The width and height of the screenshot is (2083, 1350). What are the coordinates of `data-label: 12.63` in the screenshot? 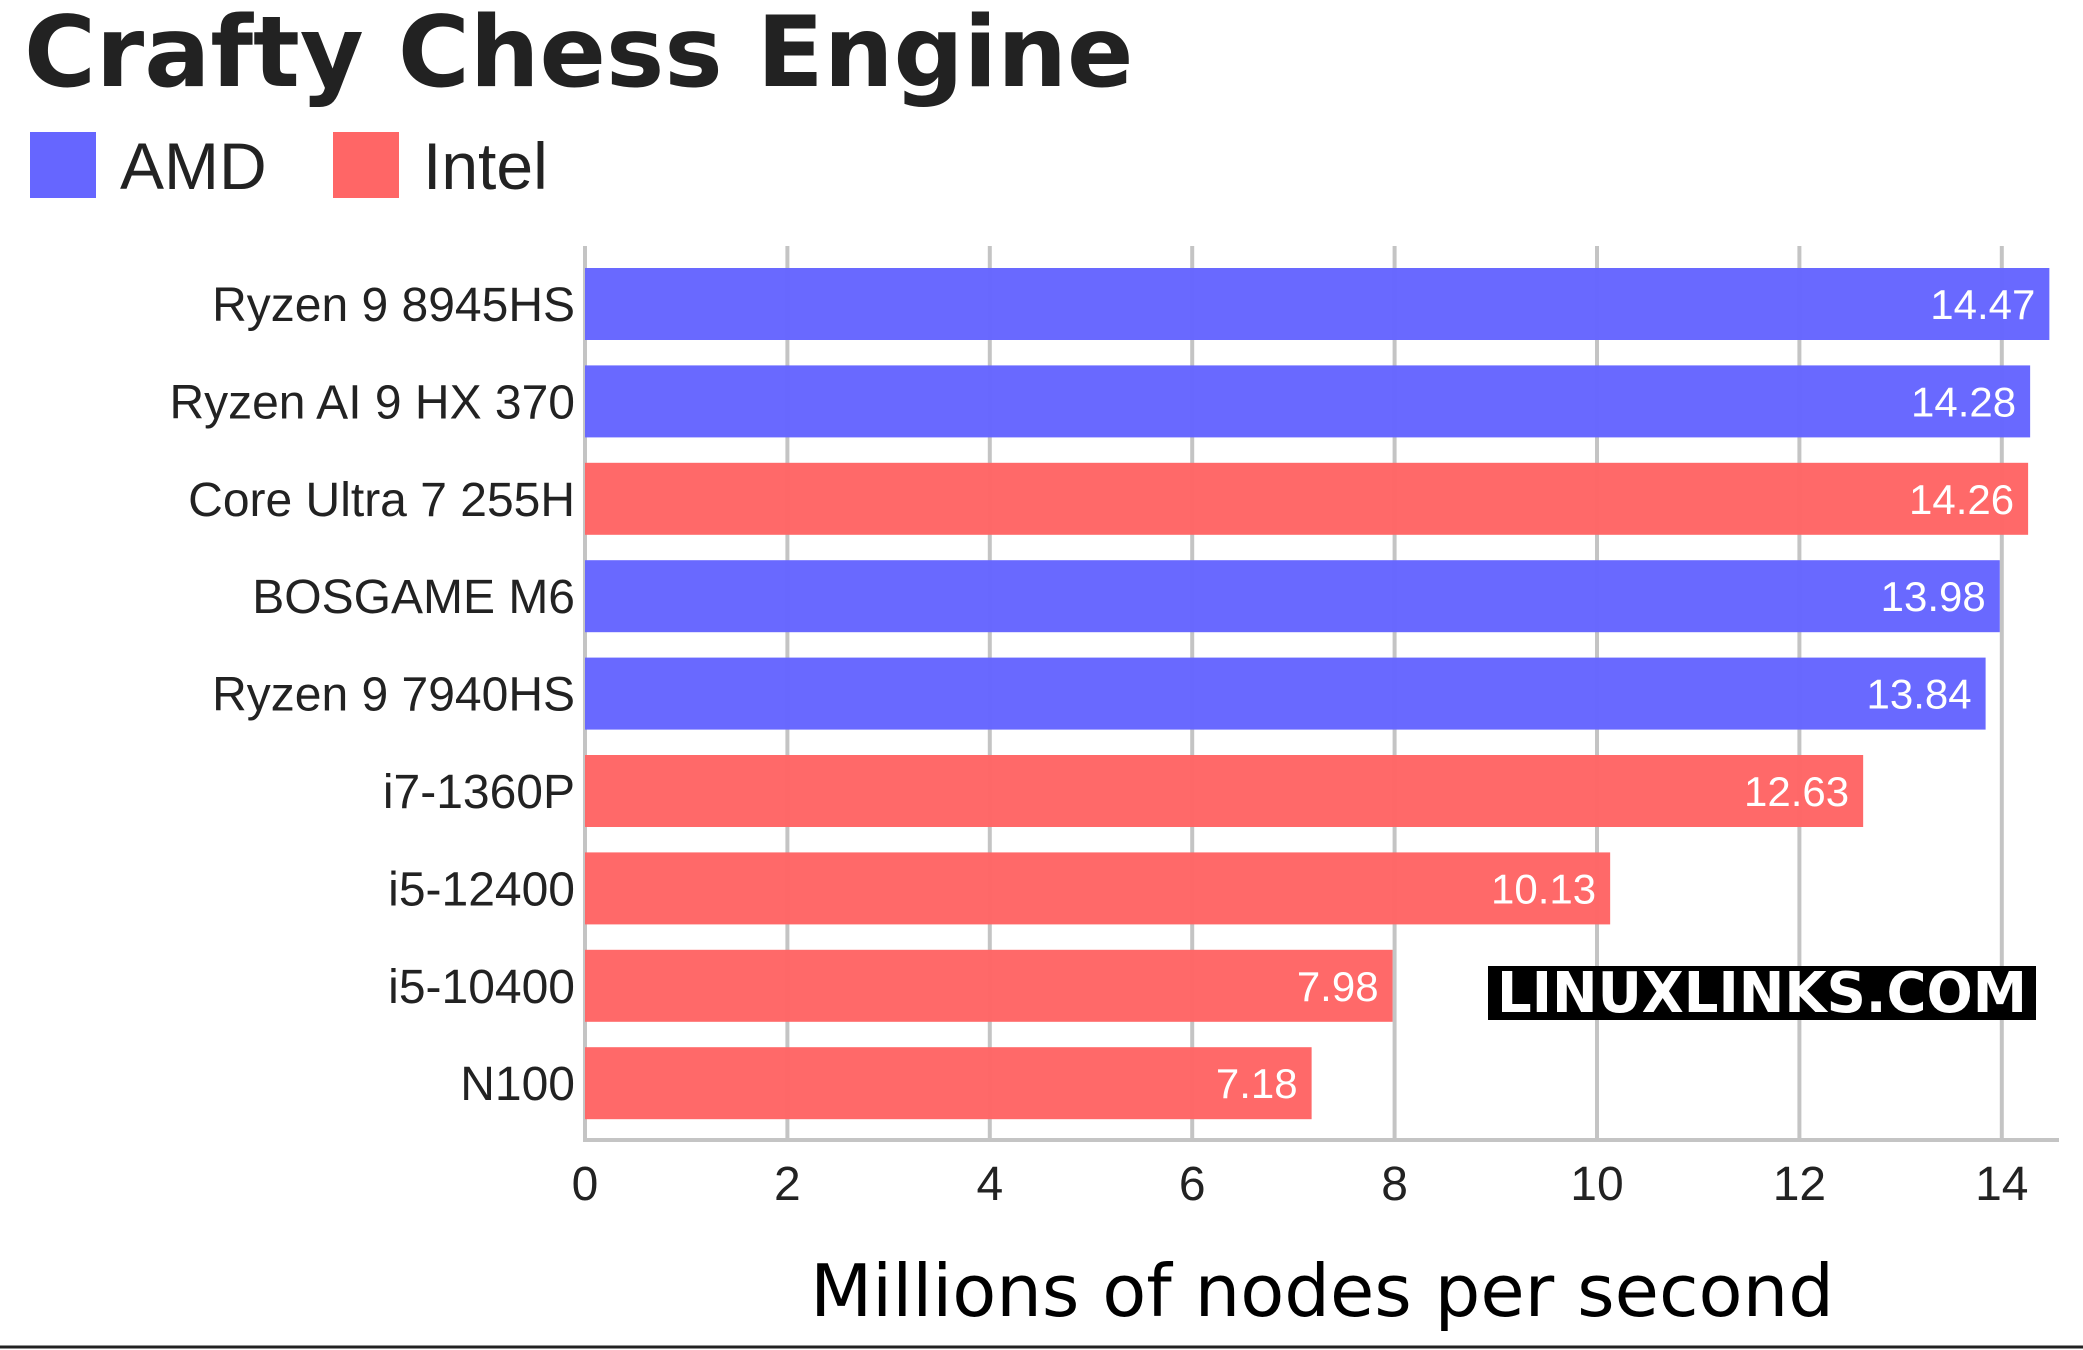 It's located at (1796, 791).